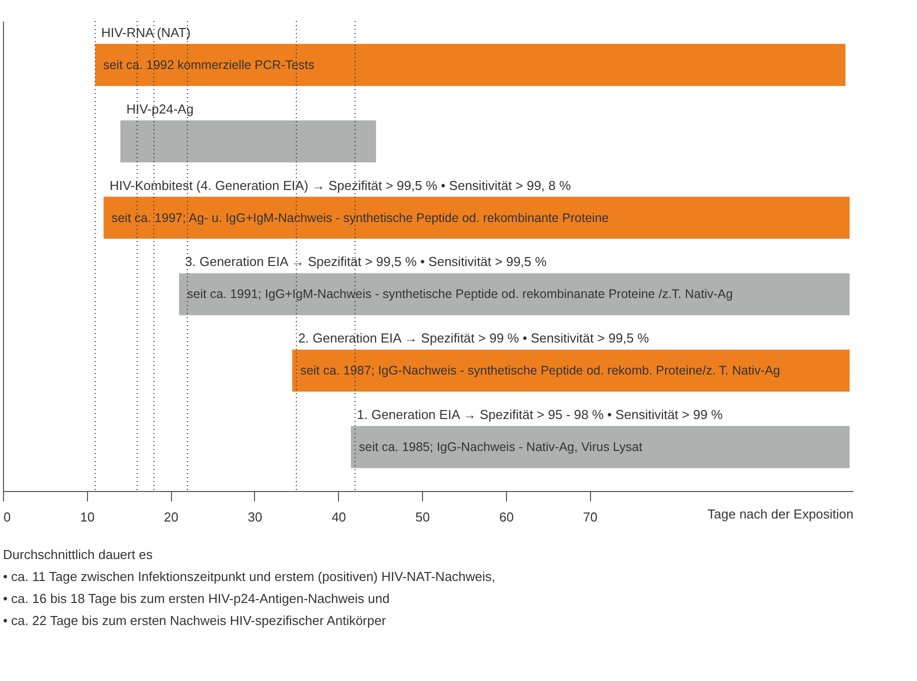  I want to click on x-tick-label: 20, so click(171, 517).